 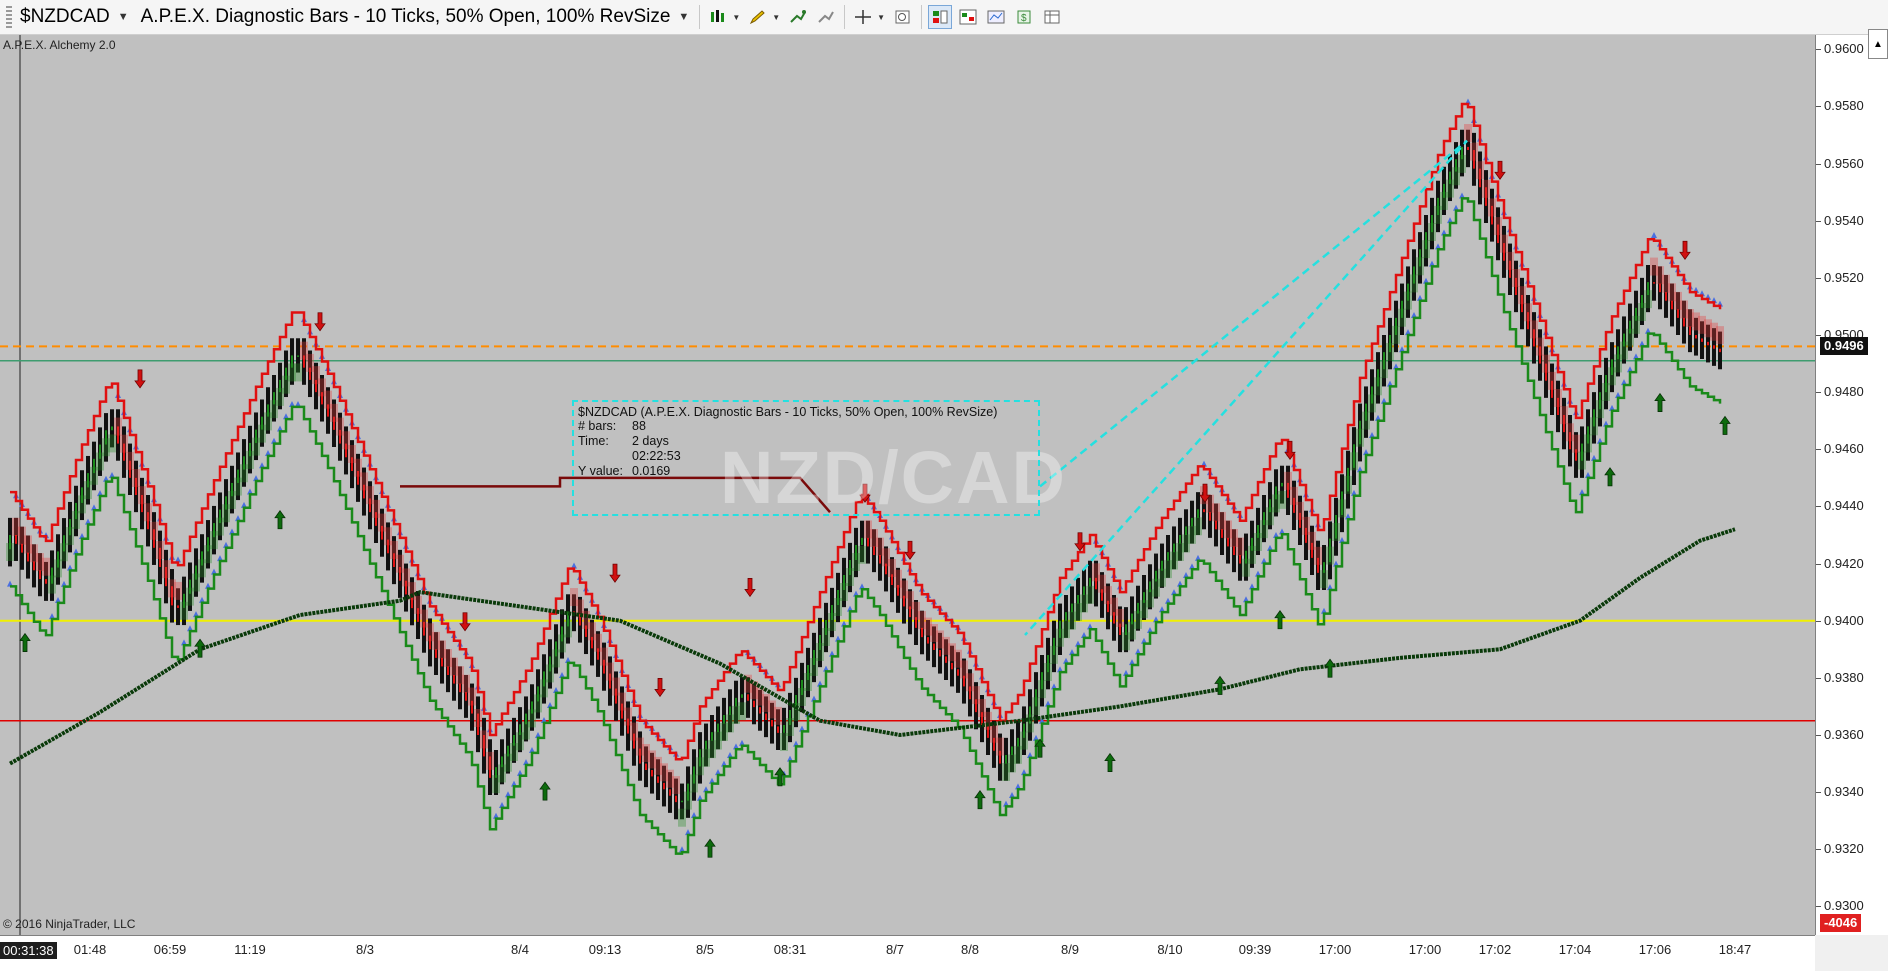 What do you see at coordinates (1840, 506) in the screenshot?
I see `price-tick-label: 0.9440` at bounding box center [1840, 506].